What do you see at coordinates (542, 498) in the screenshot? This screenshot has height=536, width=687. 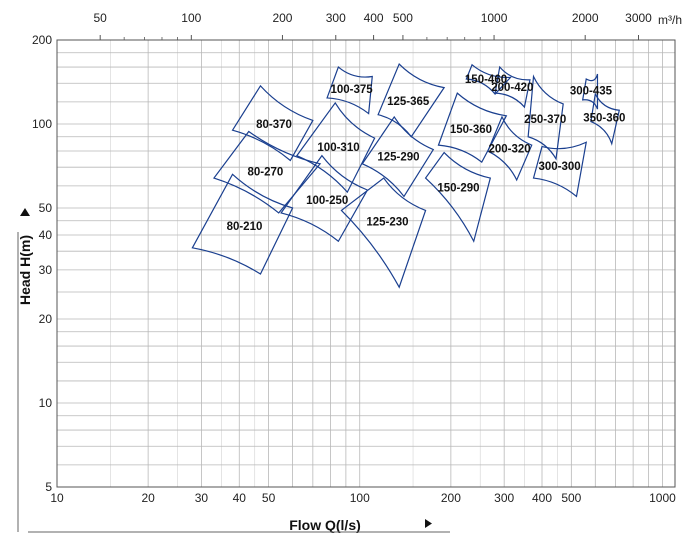 I see `x-tick-label: 400` at bounding box center [542, 498].